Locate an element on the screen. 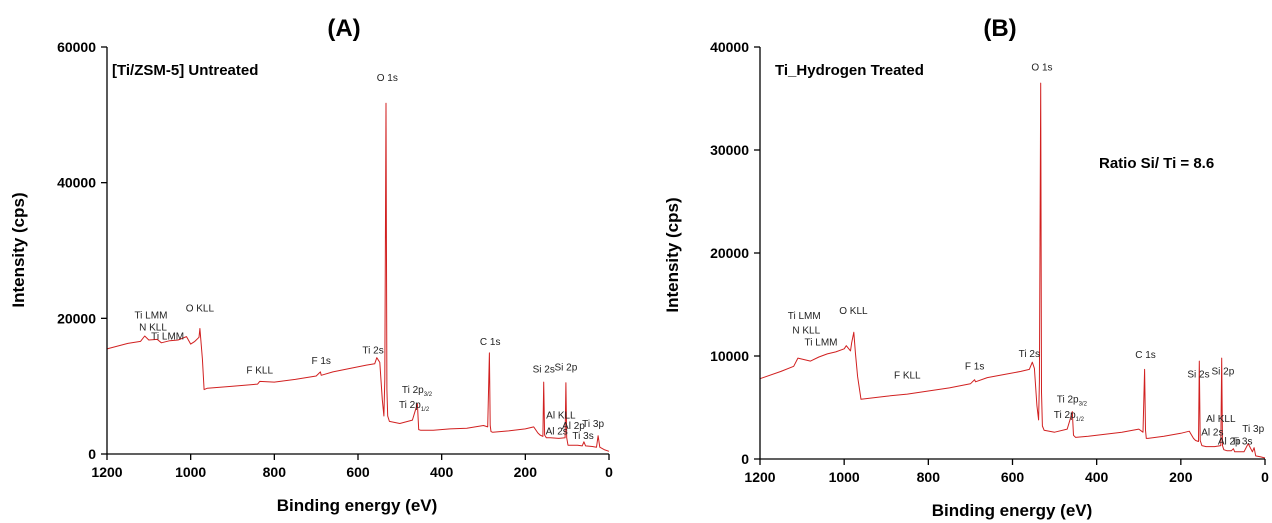 The image size is (1272, 523). y-tick-label: 10000 is located at coordinates (729, 356).